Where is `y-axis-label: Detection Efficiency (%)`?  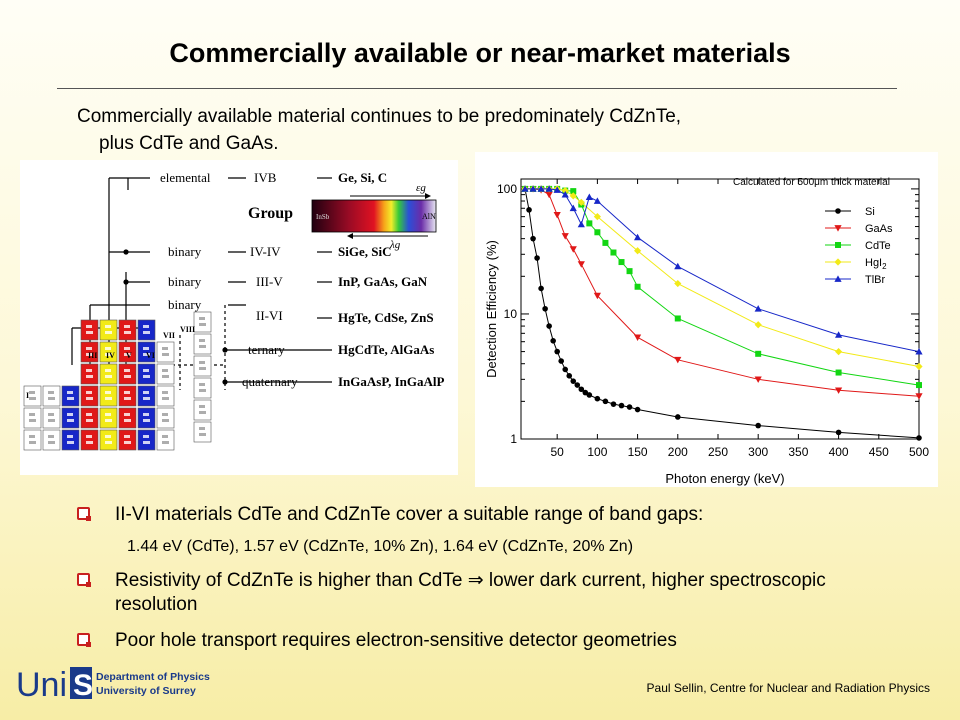
y-axis-label: Detection Efficiency (%) is located at coordinates (491, 309).